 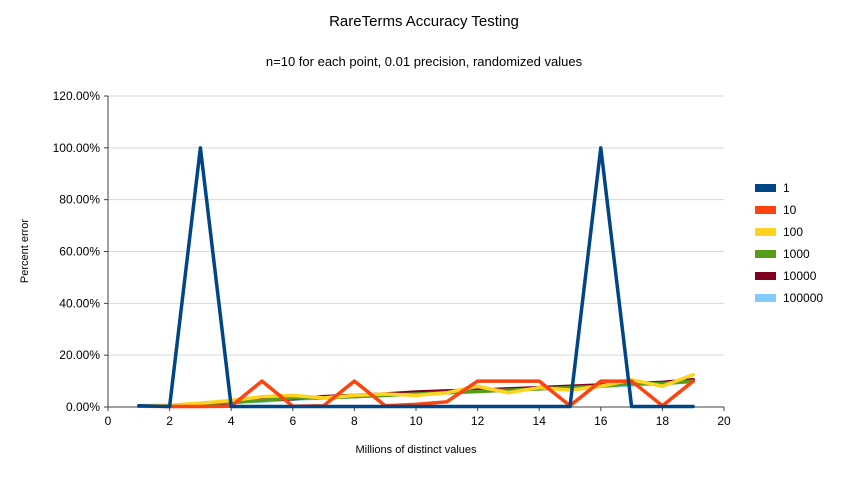 I want to click on legend-item-100: 100, so click(x=789, y=232).